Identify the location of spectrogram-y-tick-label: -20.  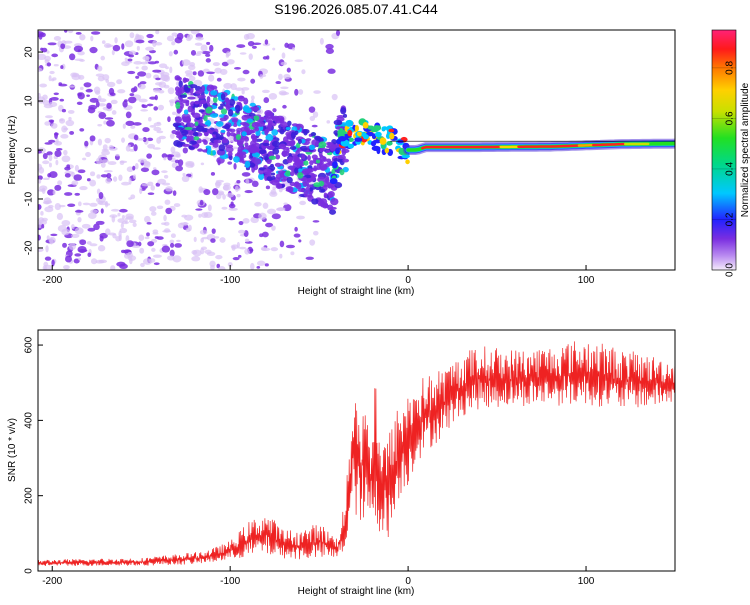
(29, 247).